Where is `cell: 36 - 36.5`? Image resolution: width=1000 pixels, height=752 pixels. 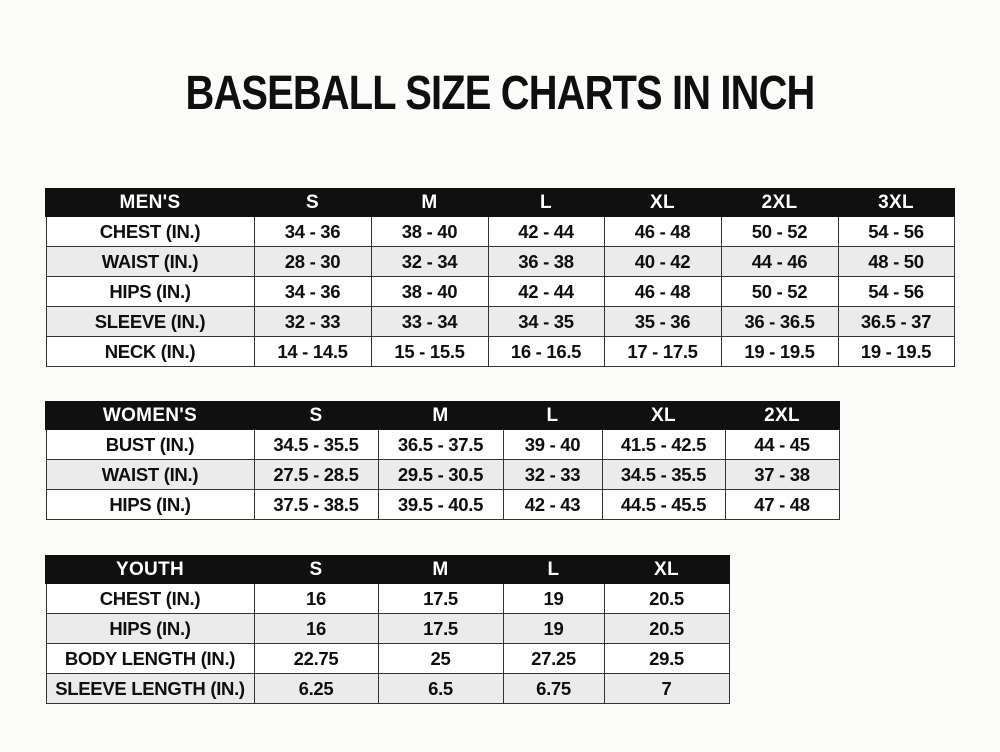
cell: 36 - 36.5 is located at coordinates (779, 321).